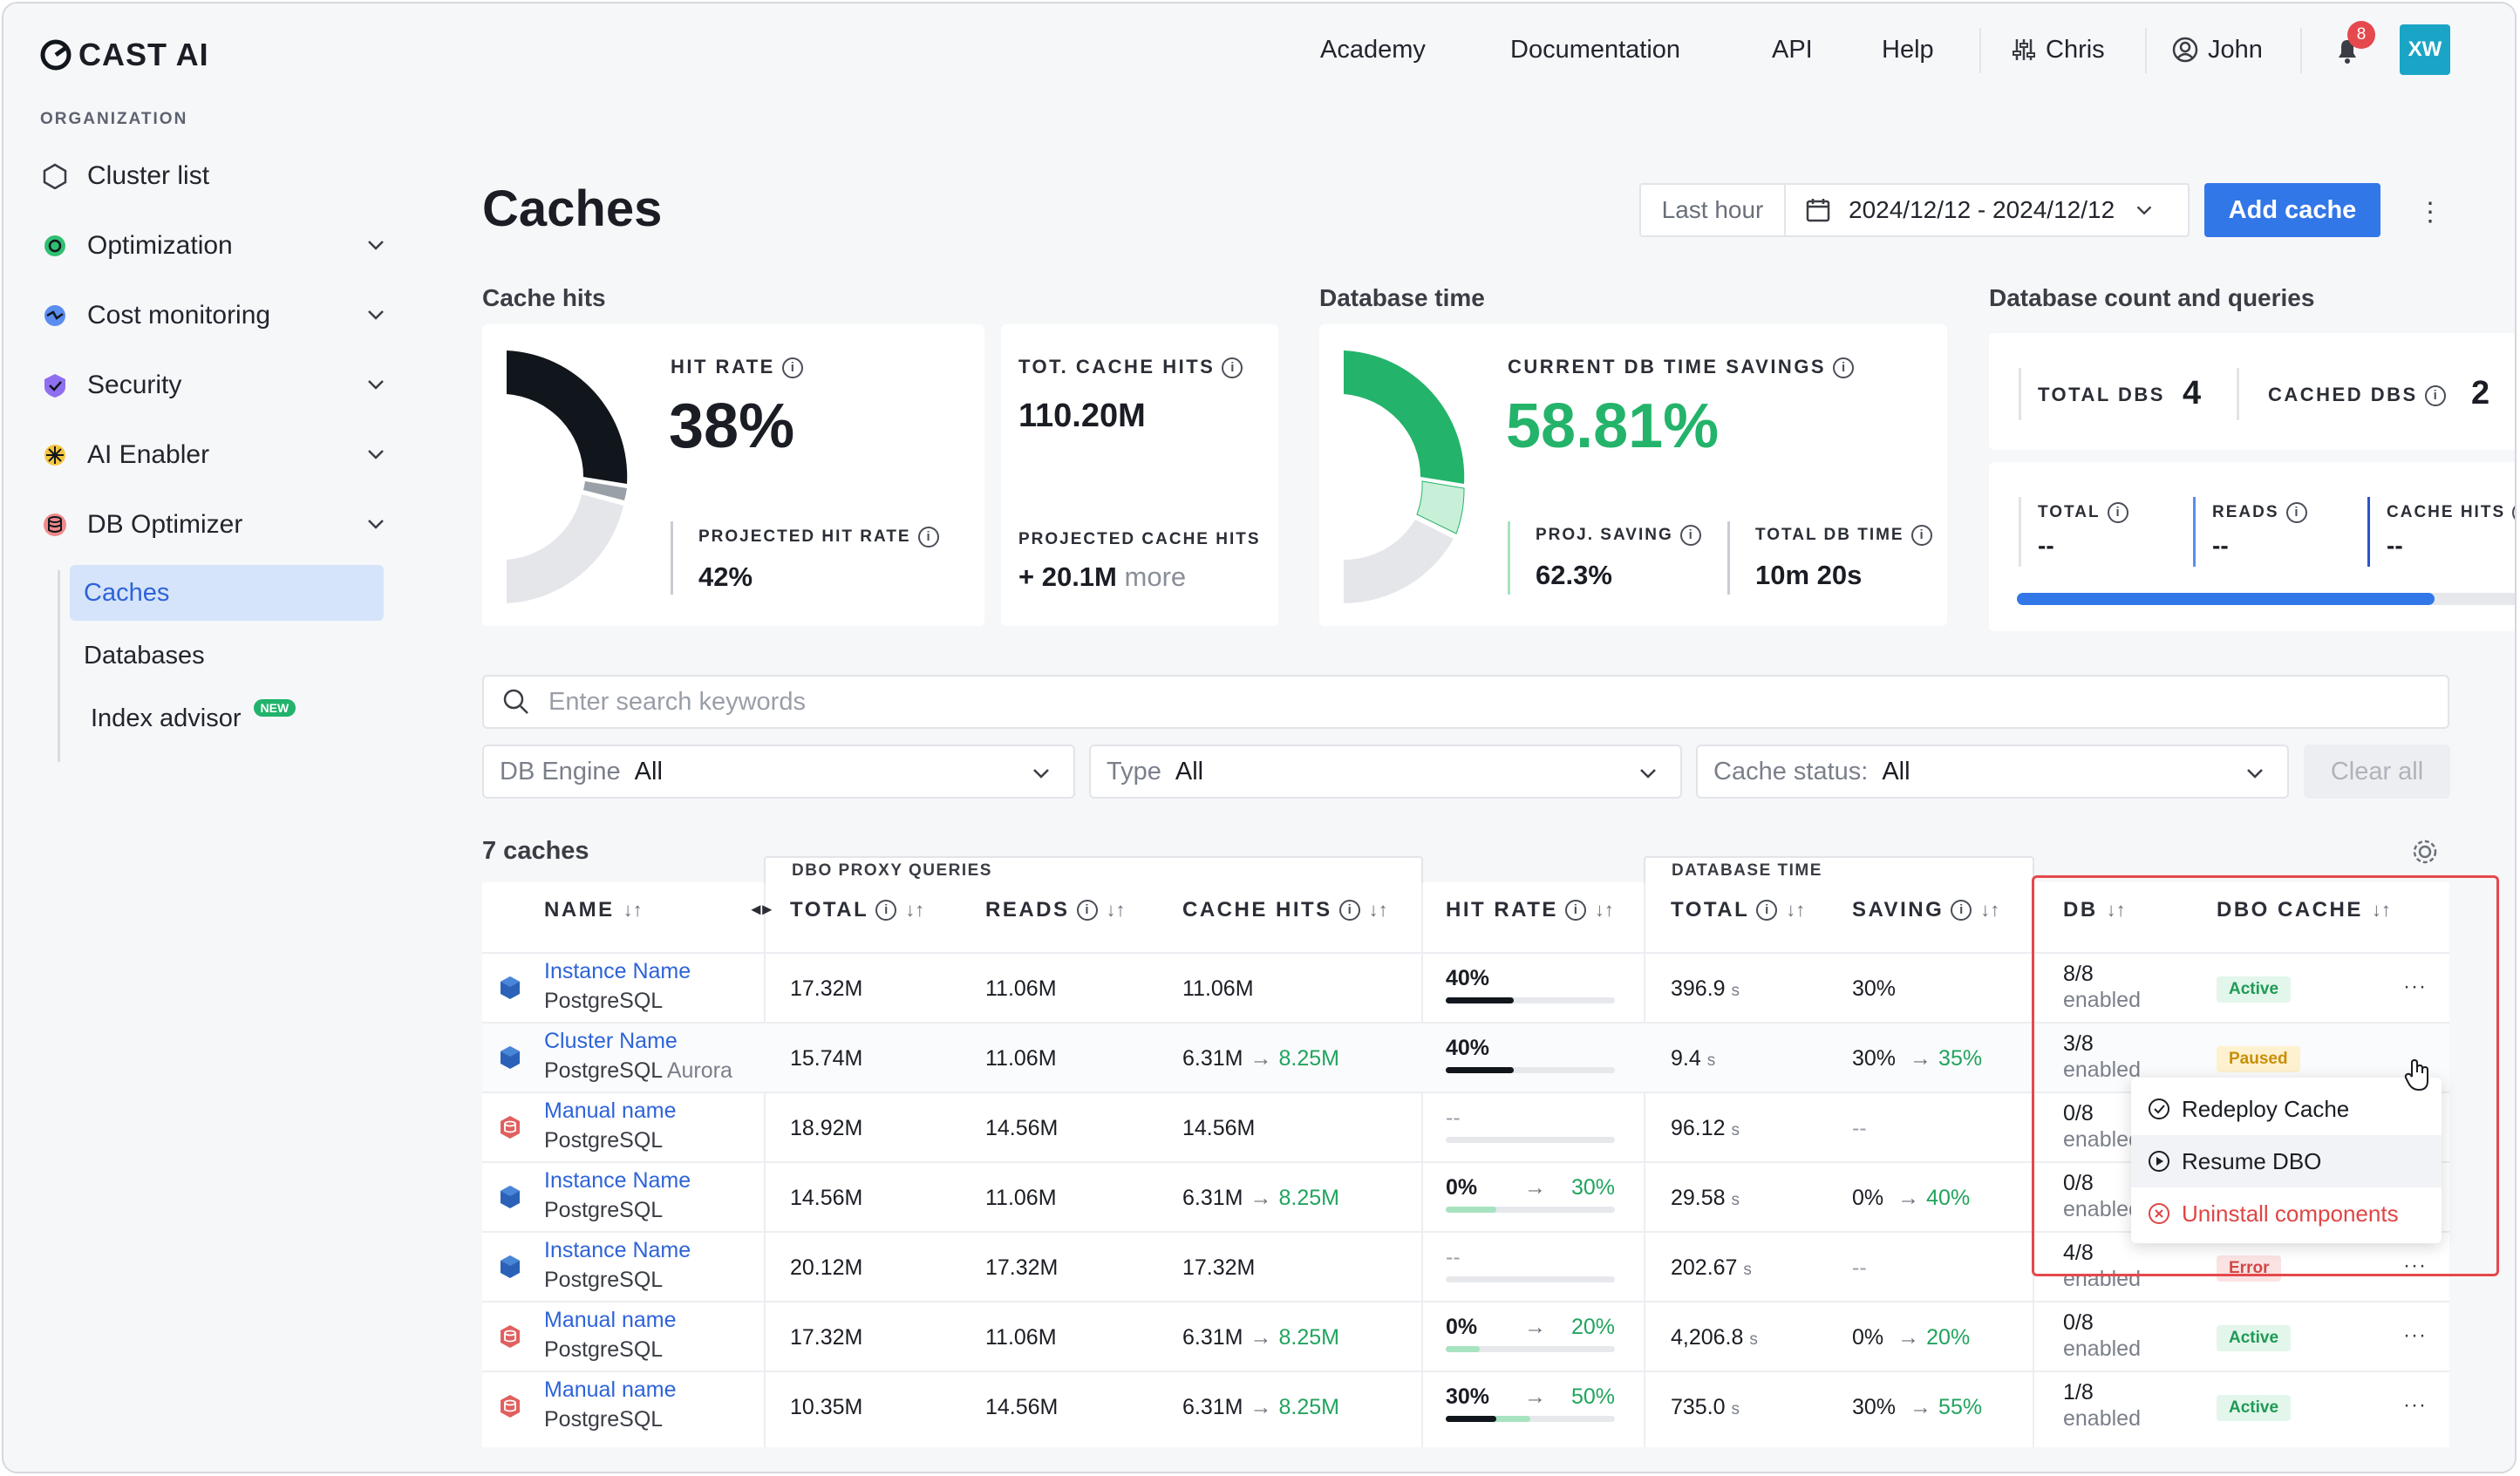 This screenshot has width=2520, height=1476. Describe the element at coordinates (1753, 1340) in the screenshot. I see `db-time-unit: s` at that location.